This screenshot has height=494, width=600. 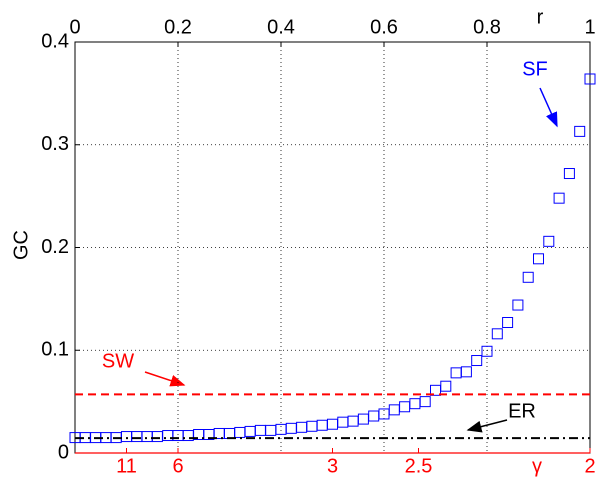 I want to click on x2-tick-label: 3, so click(x=332, y=466).